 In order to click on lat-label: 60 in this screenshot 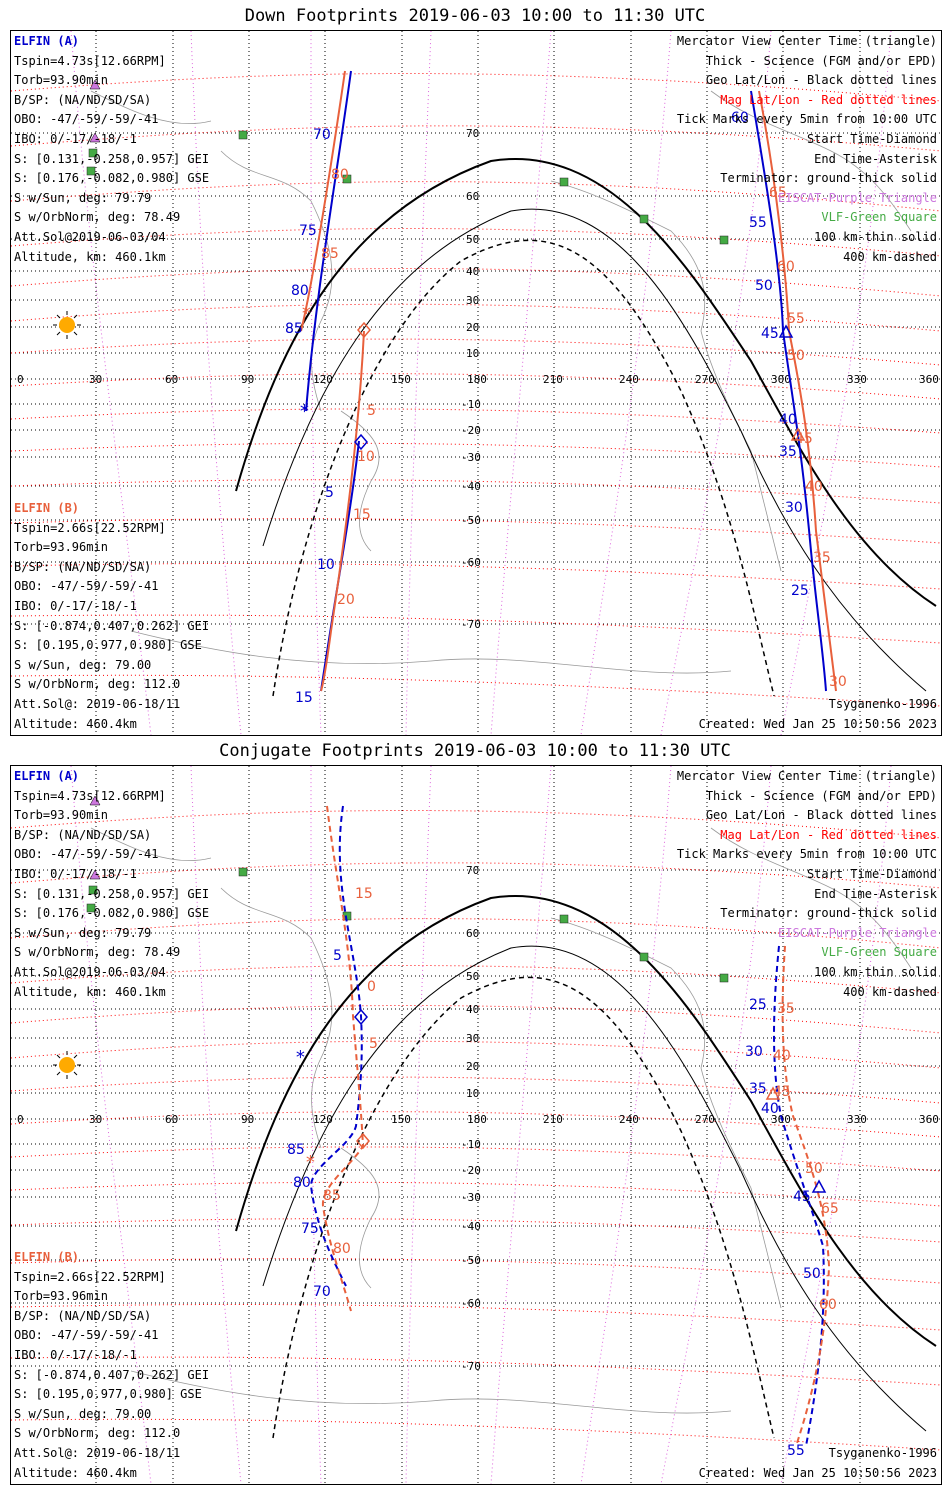, I will do `click(472, 196)`.